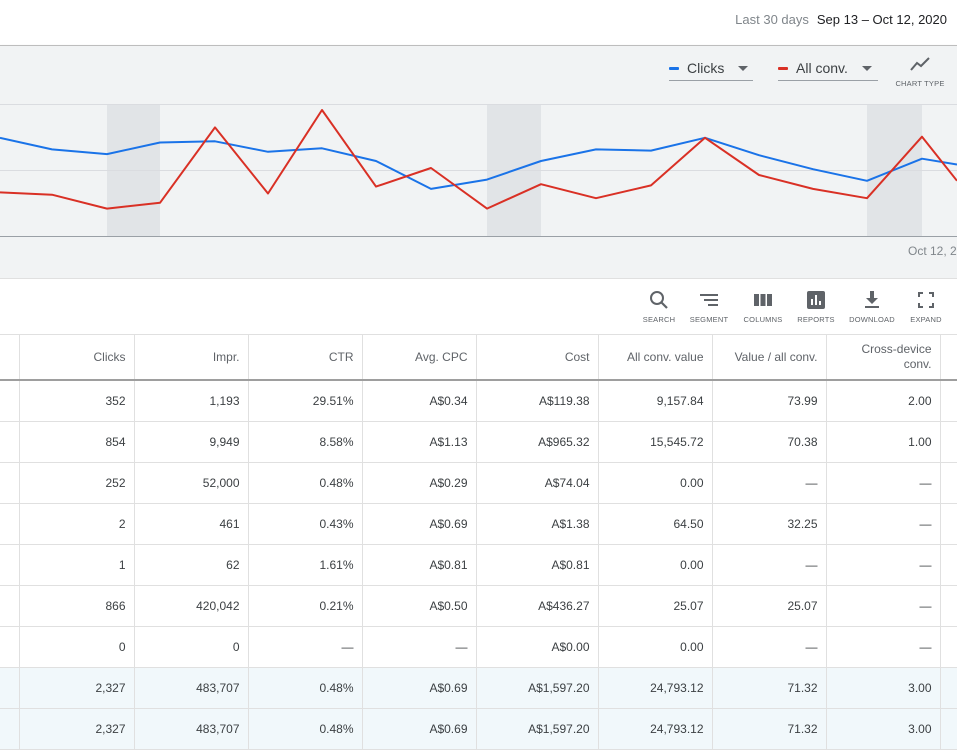 Image resolution: width=957 pixels, height=751 pixels. What do you see at coordinates (926, 300) in the screenshot?
I see `expand-icon` at bounding box center [926, 300].